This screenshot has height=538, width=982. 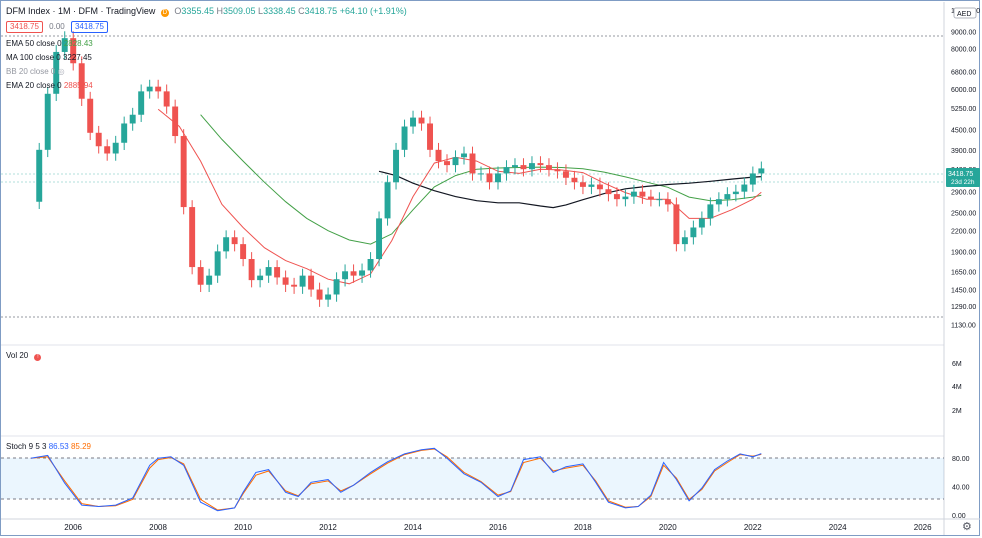 What do you see at coordinates (923, 527) in the screenshot?
I see `time-axis-label: 2026` at bounding box center [923, 527].